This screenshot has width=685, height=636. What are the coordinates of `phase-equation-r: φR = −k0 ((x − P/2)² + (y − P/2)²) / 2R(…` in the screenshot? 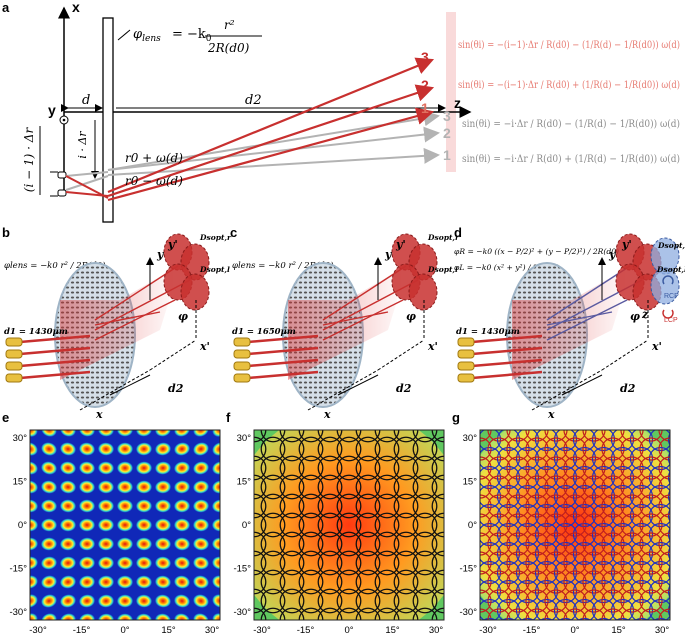 It's located at (536, 251).